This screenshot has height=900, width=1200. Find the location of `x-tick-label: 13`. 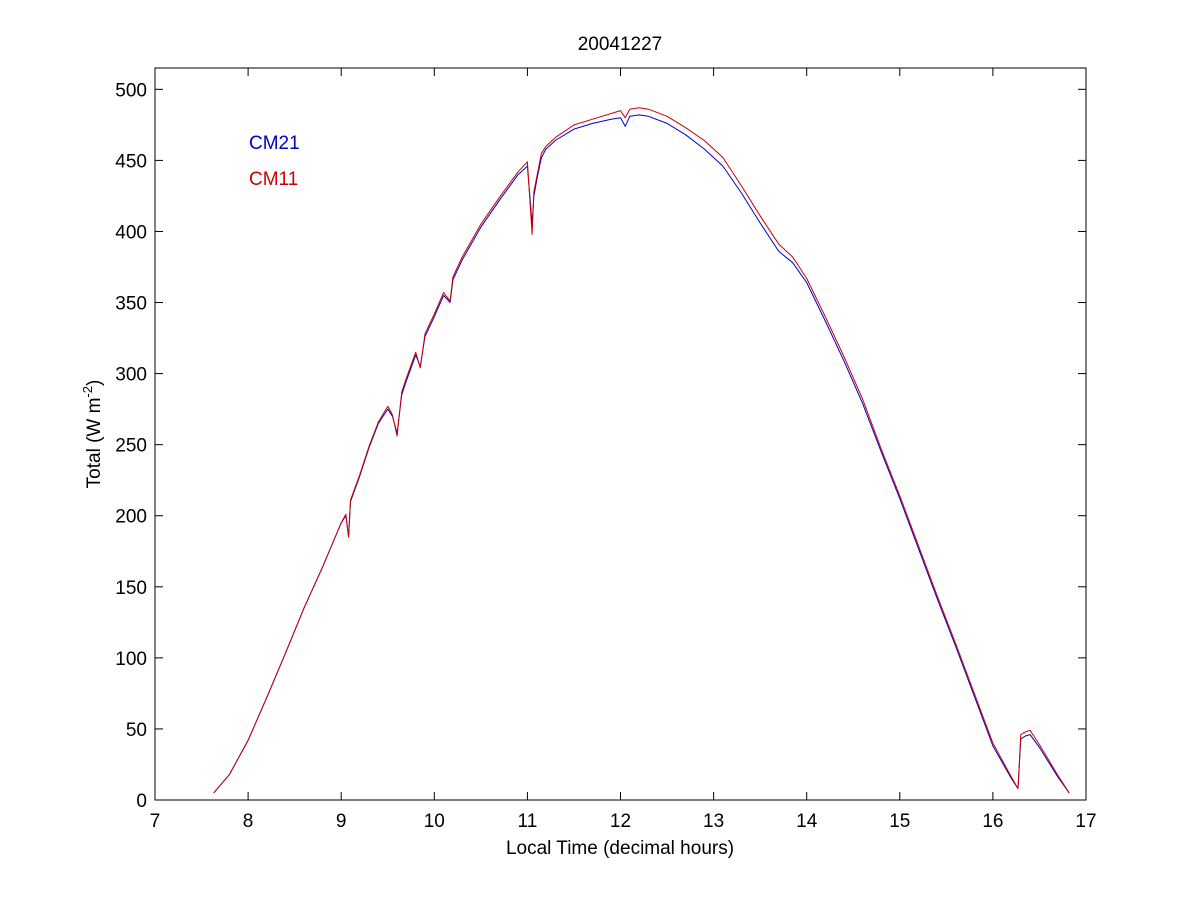

x-tick-label: 13 is located at coordinates (713, 821).